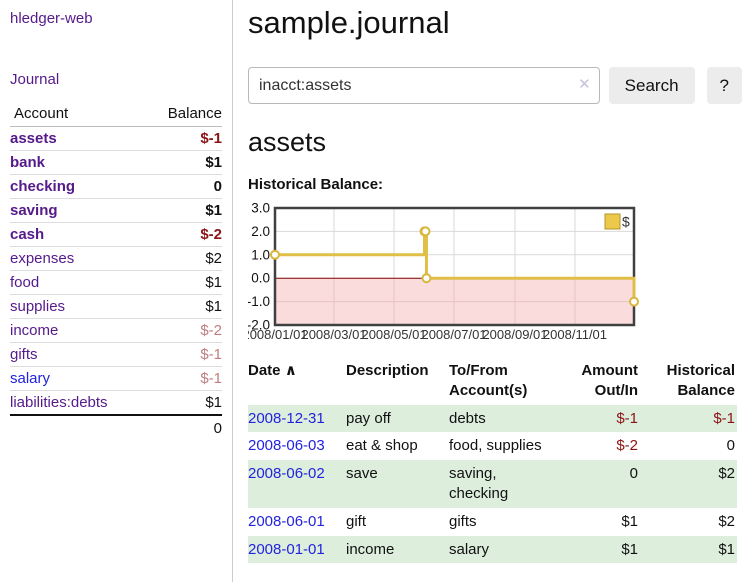 The height and width of the screenshot is (582, 742). What do you see at coordinates (33, 138) in the screenshot?
I see `sidebar-account-link: assets` at bounding box center [33, 138].